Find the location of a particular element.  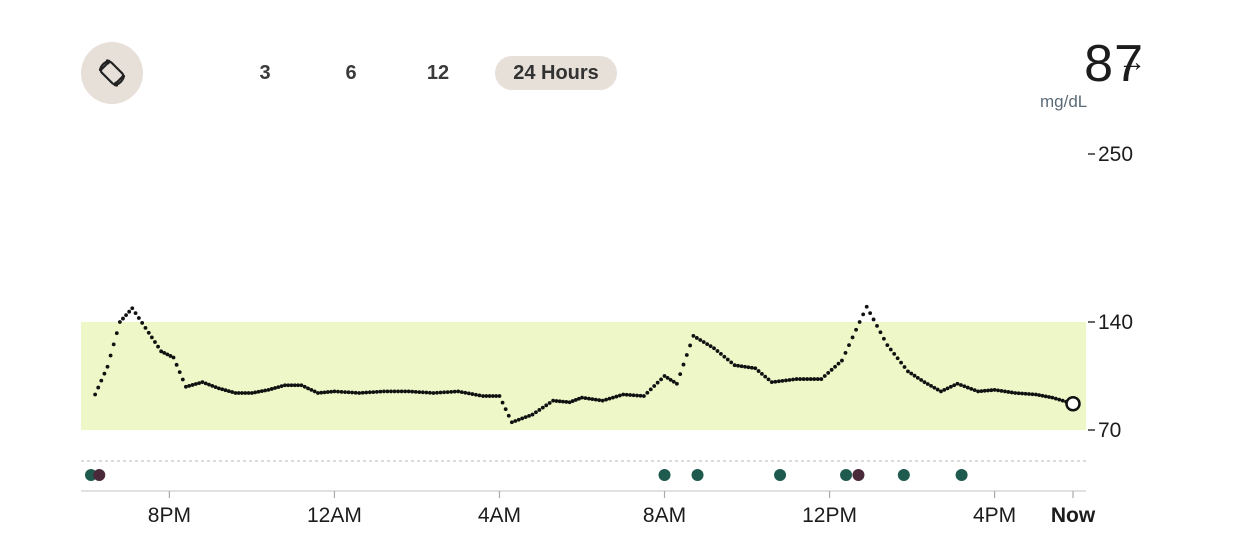

x-tick-label: Now is located at coordinates (1073, 515).